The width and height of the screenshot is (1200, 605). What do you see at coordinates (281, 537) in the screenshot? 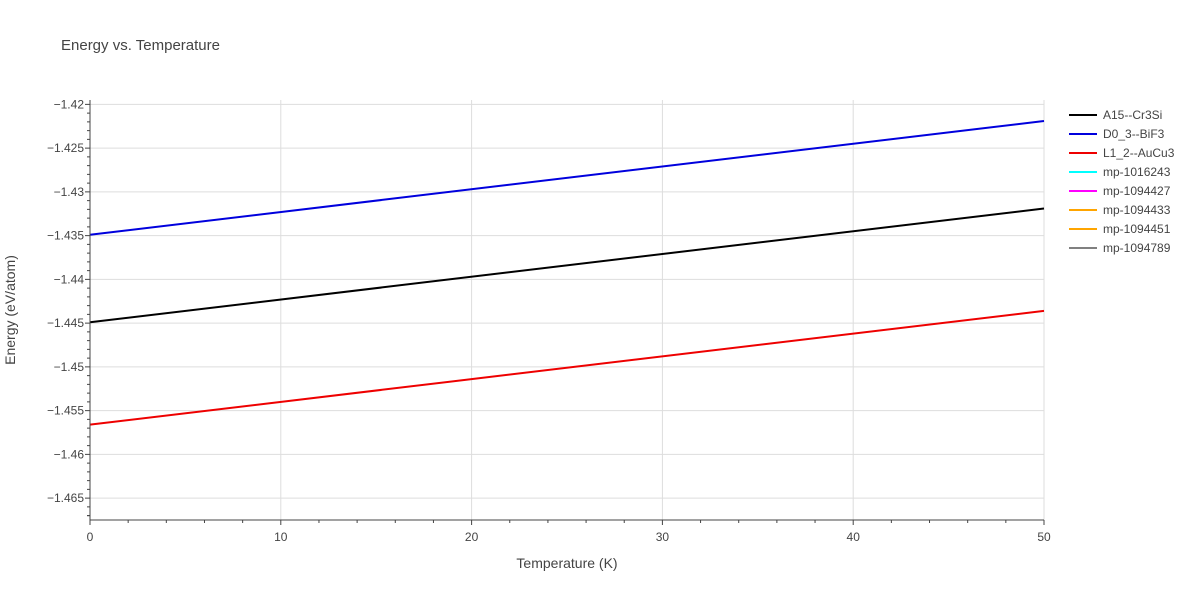
I see `x-tick-label: 10` at bounding box center [281, 537].